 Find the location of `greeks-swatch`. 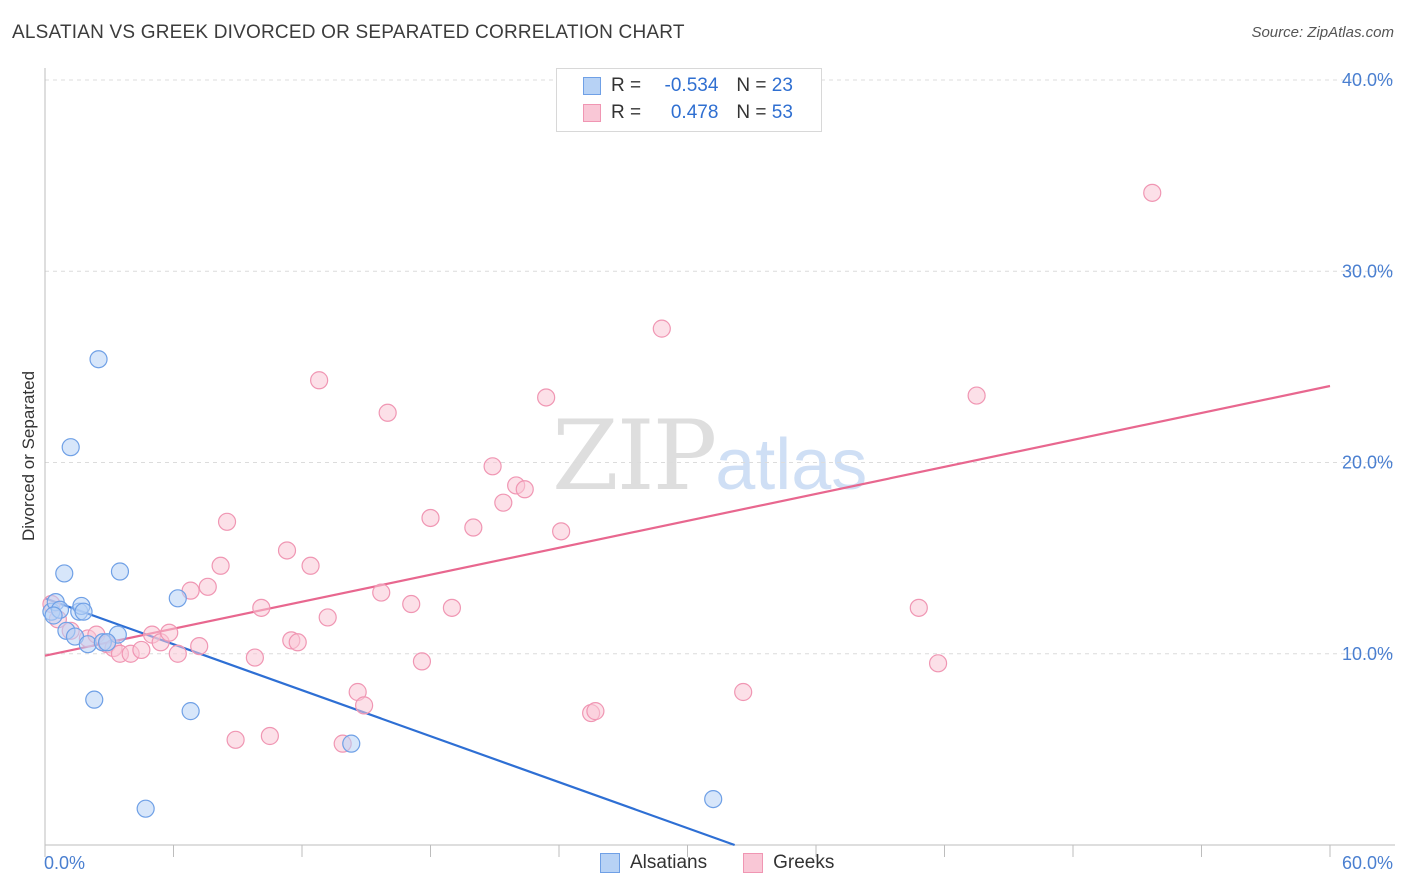

greeks-swatch is located at coordinates (592, 113).